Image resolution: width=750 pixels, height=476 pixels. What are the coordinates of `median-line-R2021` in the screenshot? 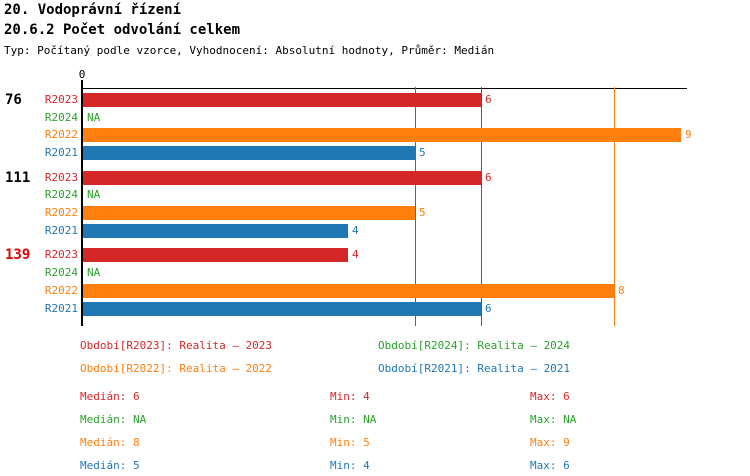 It's located at (415, 206).